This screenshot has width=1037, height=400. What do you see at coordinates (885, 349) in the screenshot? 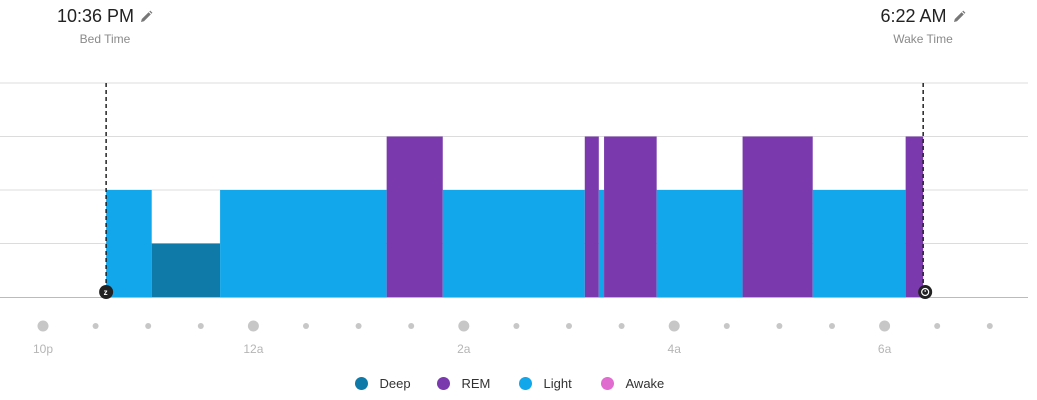
I see `tick-label: 6a` at bounding box center [885, 349].